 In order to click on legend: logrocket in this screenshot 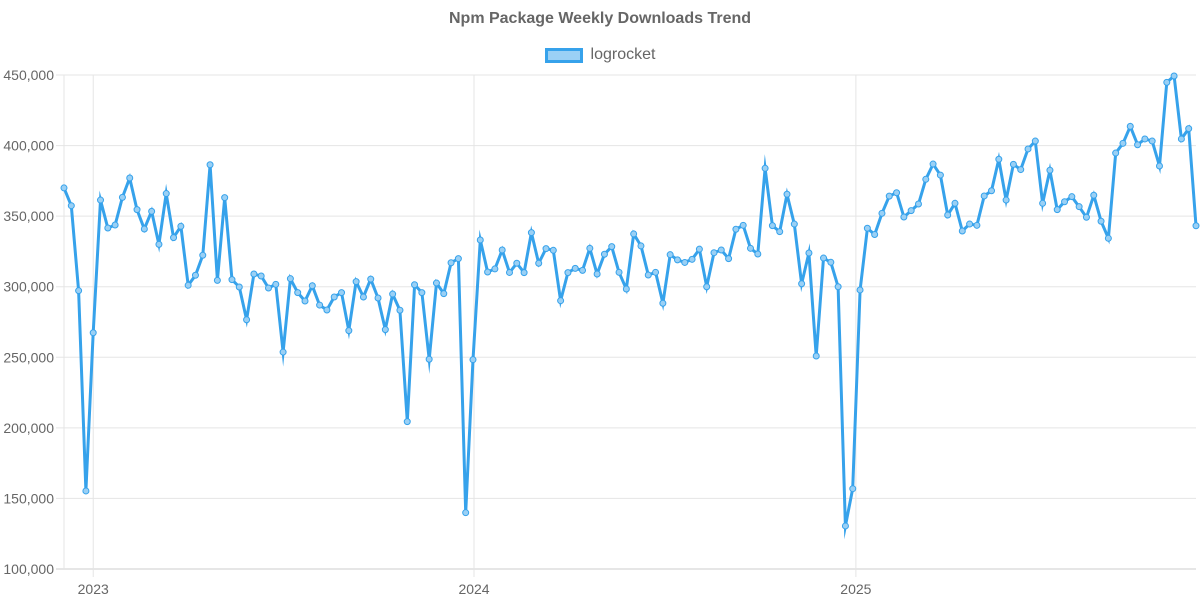, I will do `click(600, 55)`.